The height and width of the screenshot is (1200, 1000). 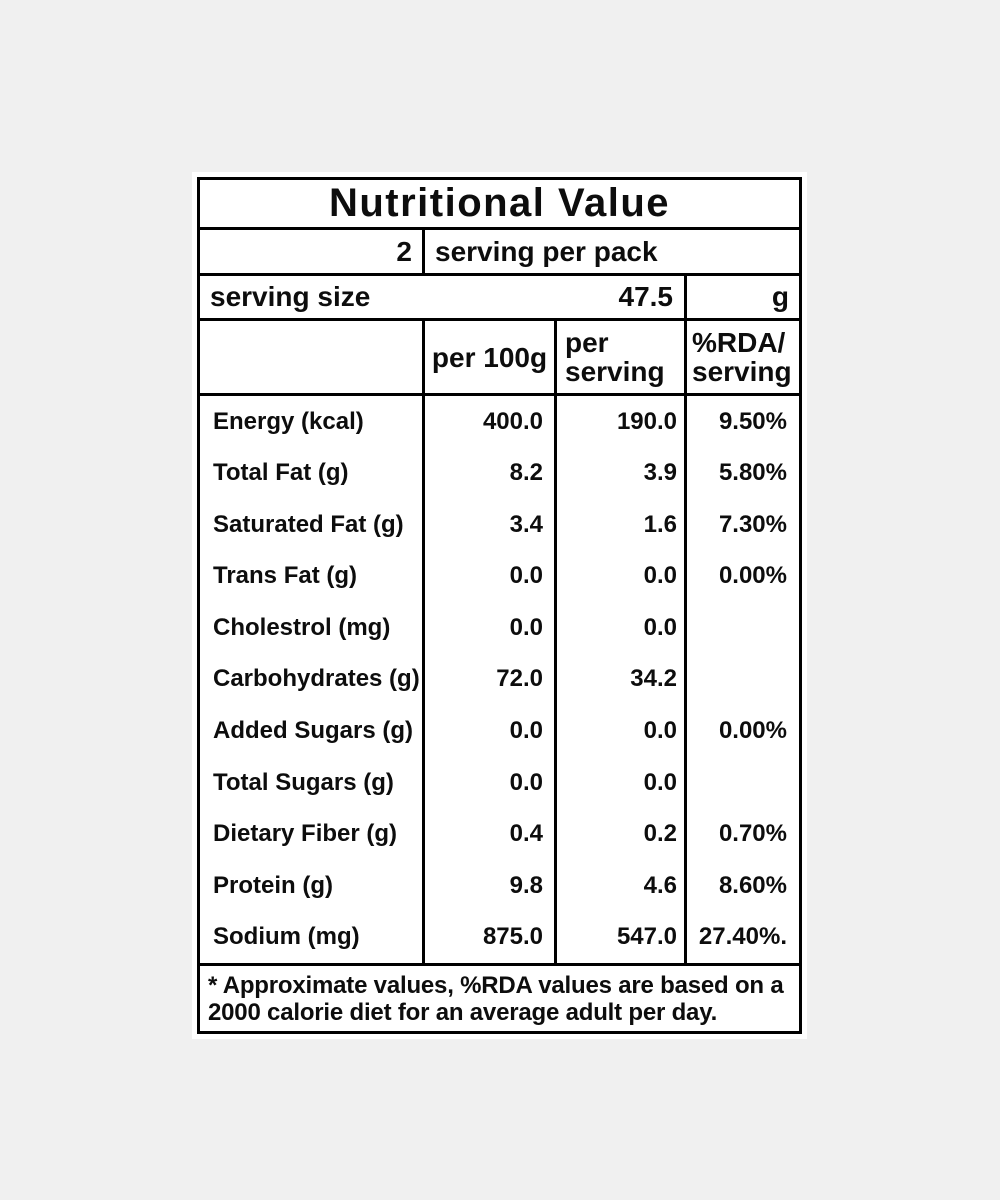 What do you see at coordinates (622, 937) in the screenshot?
I see `value-per-serving: 547.0` at bounding box center [622, 937].